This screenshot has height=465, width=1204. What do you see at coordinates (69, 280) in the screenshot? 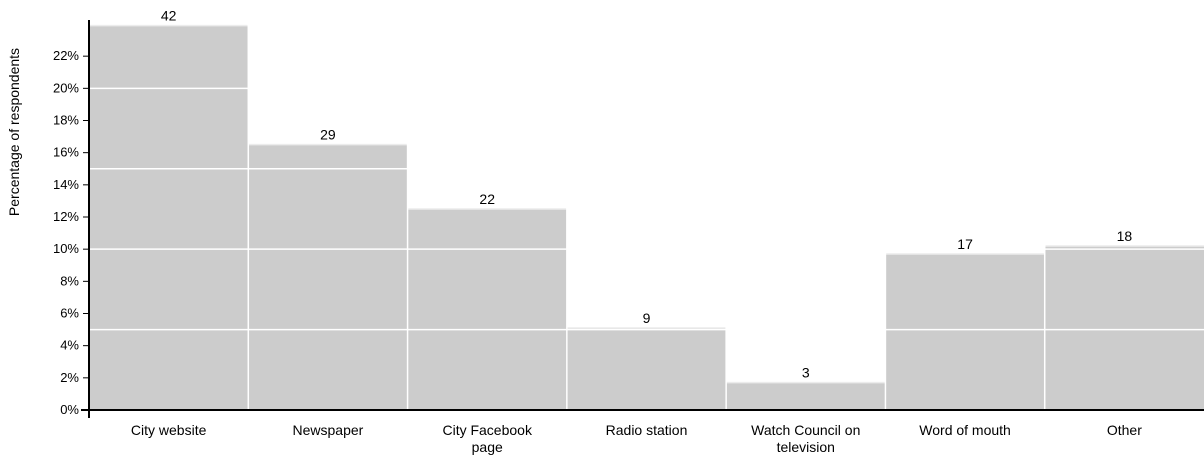
I see `y-tick-label: 8%` at bounding box center [69, 280].